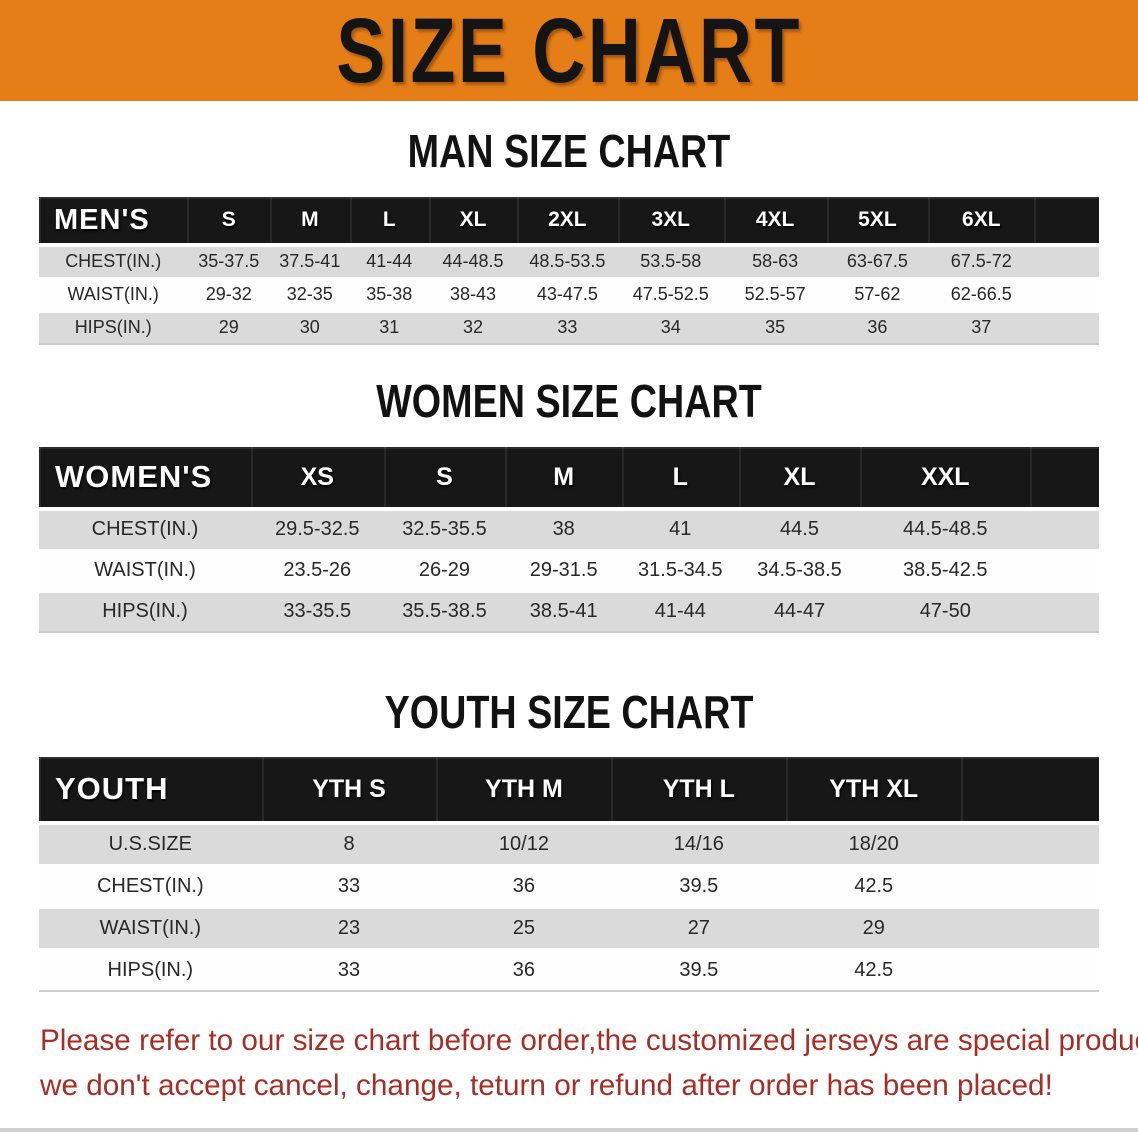  What do you see at coordinates (945, 612) in the screenshot?
I see `value-cell: 47-50` at bounding box center [945, 612].